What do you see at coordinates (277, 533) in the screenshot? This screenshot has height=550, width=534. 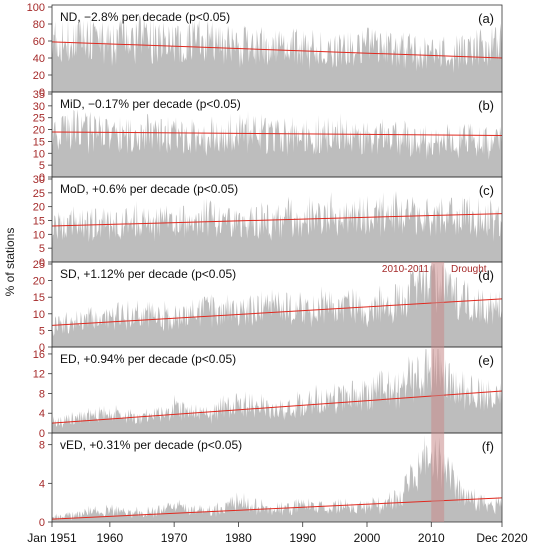 I see `x-axis: Jan 1951 1960 1970 1980 1990 2000 2010 Dec 2020` at bounding box center [277, 533].